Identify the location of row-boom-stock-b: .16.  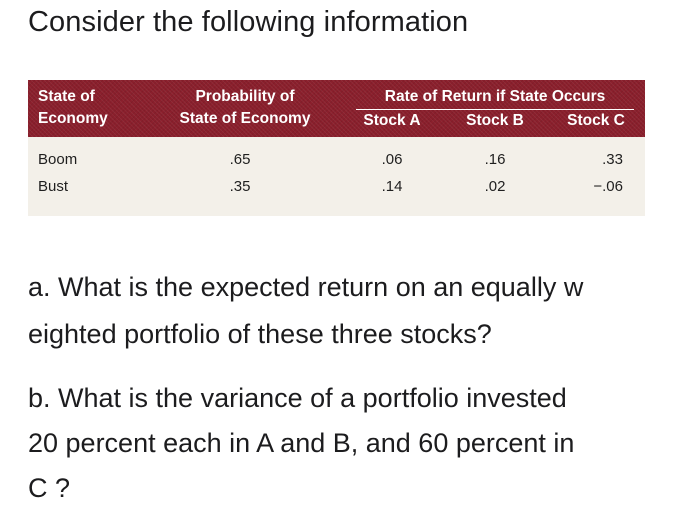
(495, 159).